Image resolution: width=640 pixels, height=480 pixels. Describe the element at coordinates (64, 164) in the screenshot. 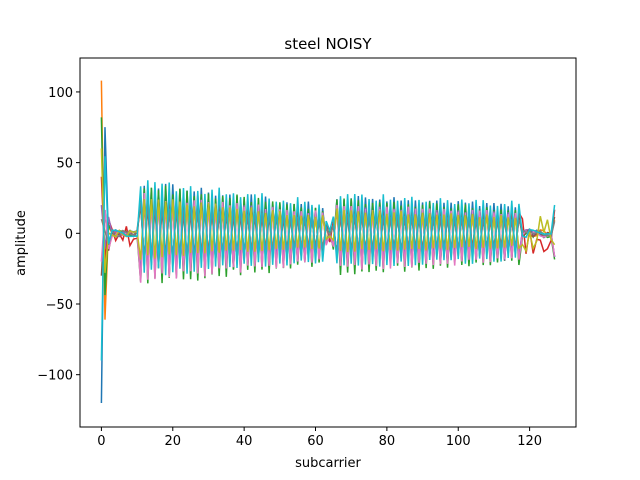

I see `y-tick-label: 50` at that location.